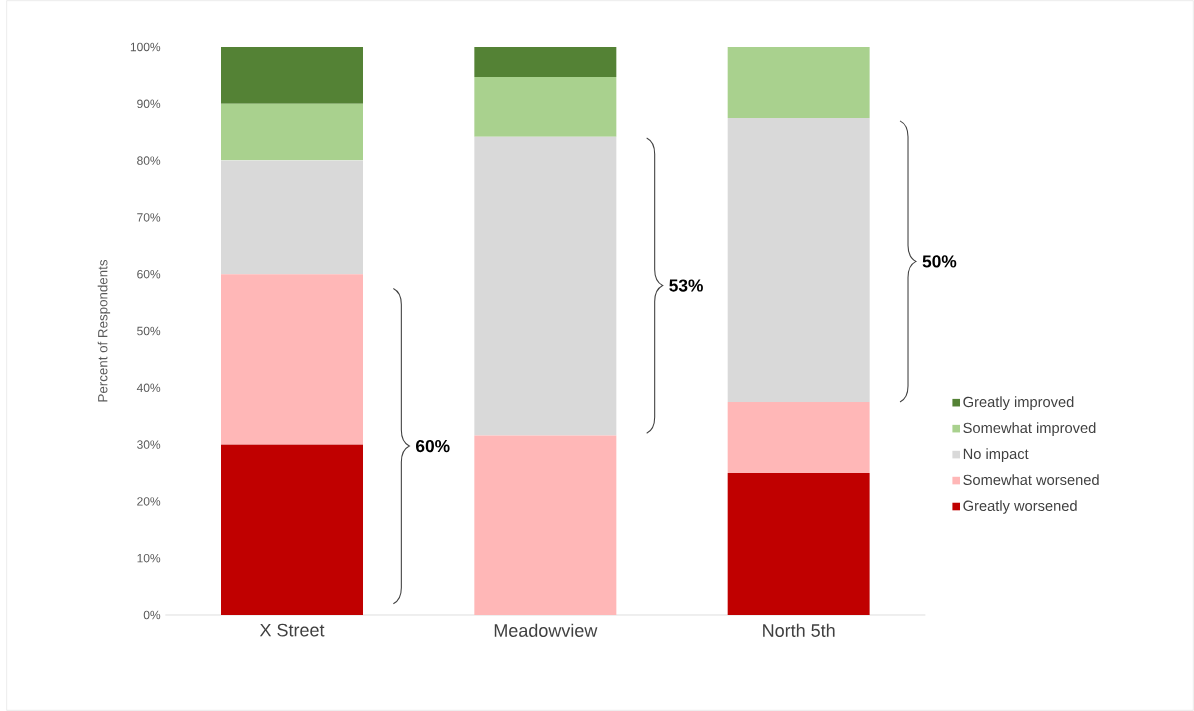 Image resolution: width=1194 pixels, height=711 pixels. I want to click on y-tick-label: 80%, so click(149, 160).